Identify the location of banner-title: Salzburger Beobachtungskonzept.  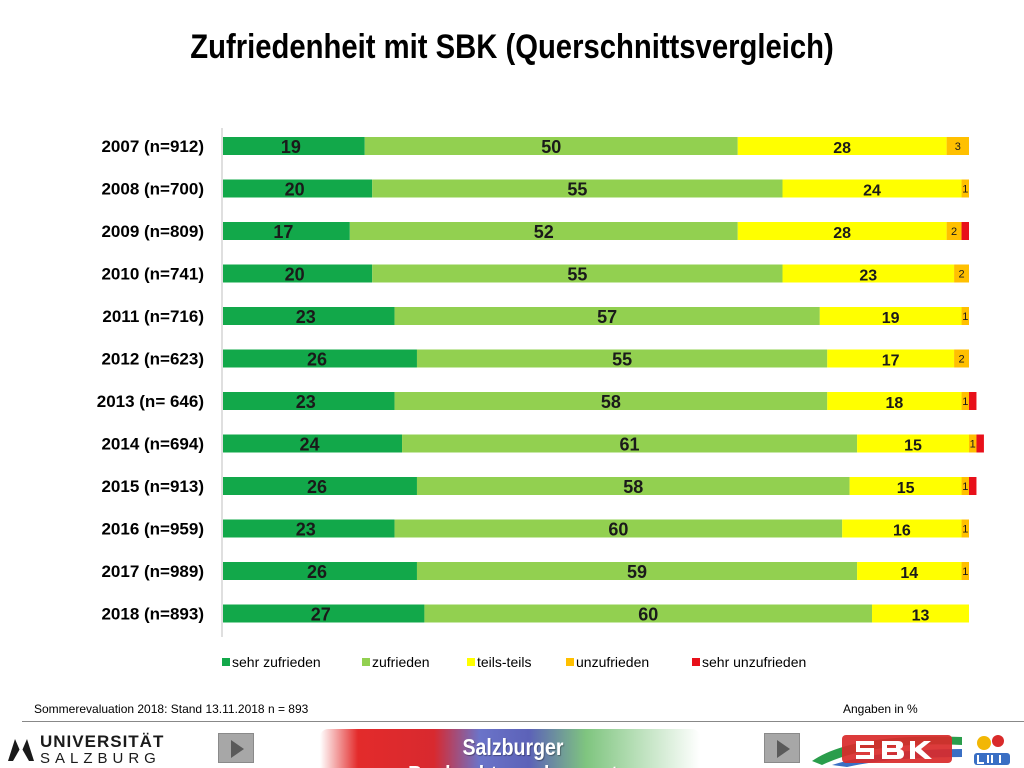
(513, 751).